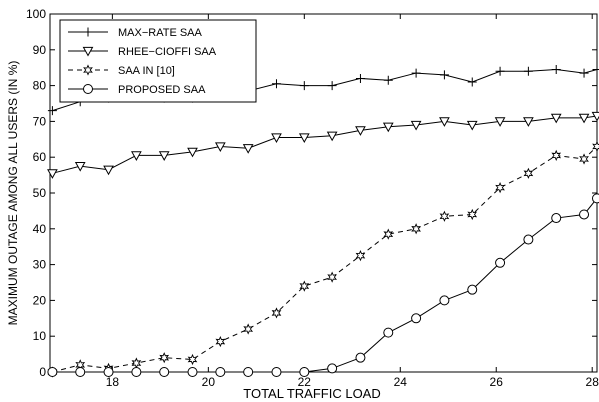 This screenshot has width=599, height=402. I want to click on y-tick-label: 10, so click(40, 336).